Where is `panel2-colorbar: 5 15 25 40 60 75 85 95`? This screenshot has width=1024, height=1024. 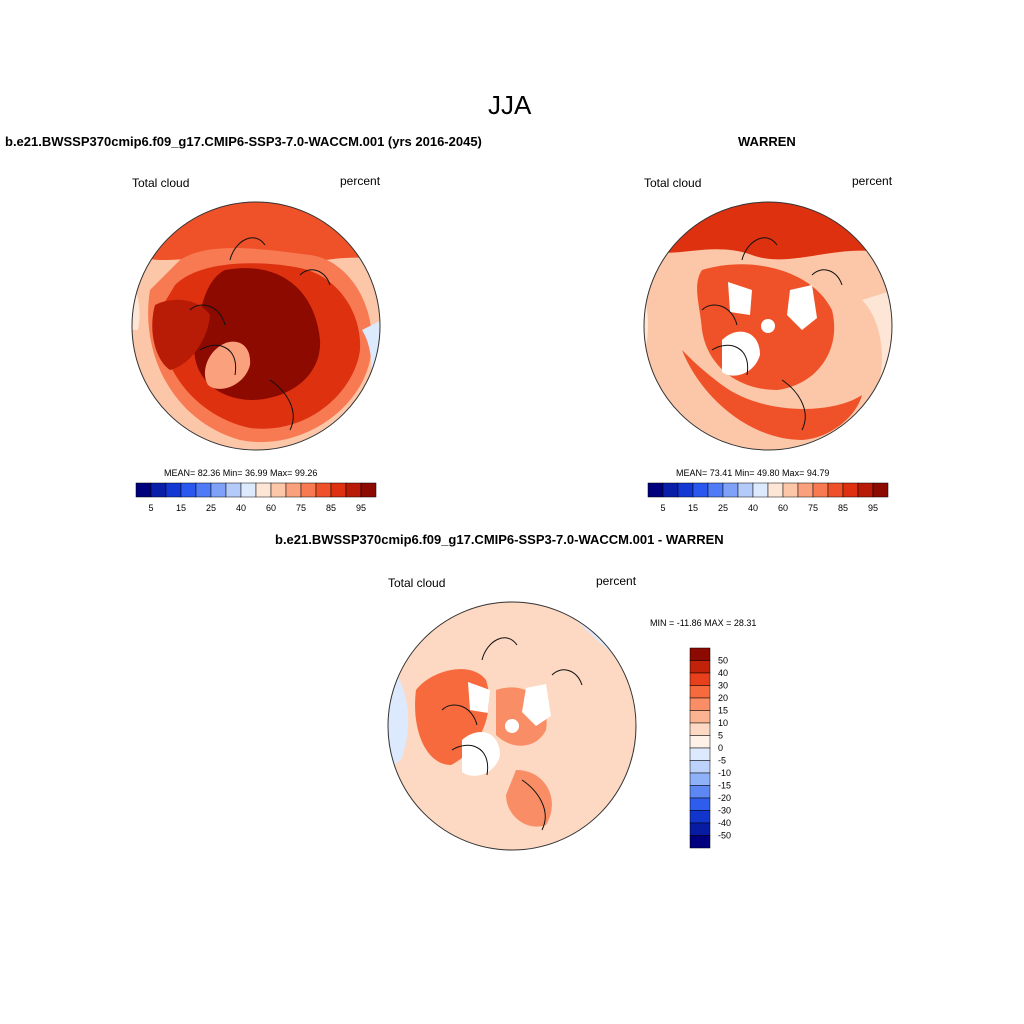
panel2-colorbar: 5 15 25 40 60 75 85 95 is located at coordinates (768, 497).